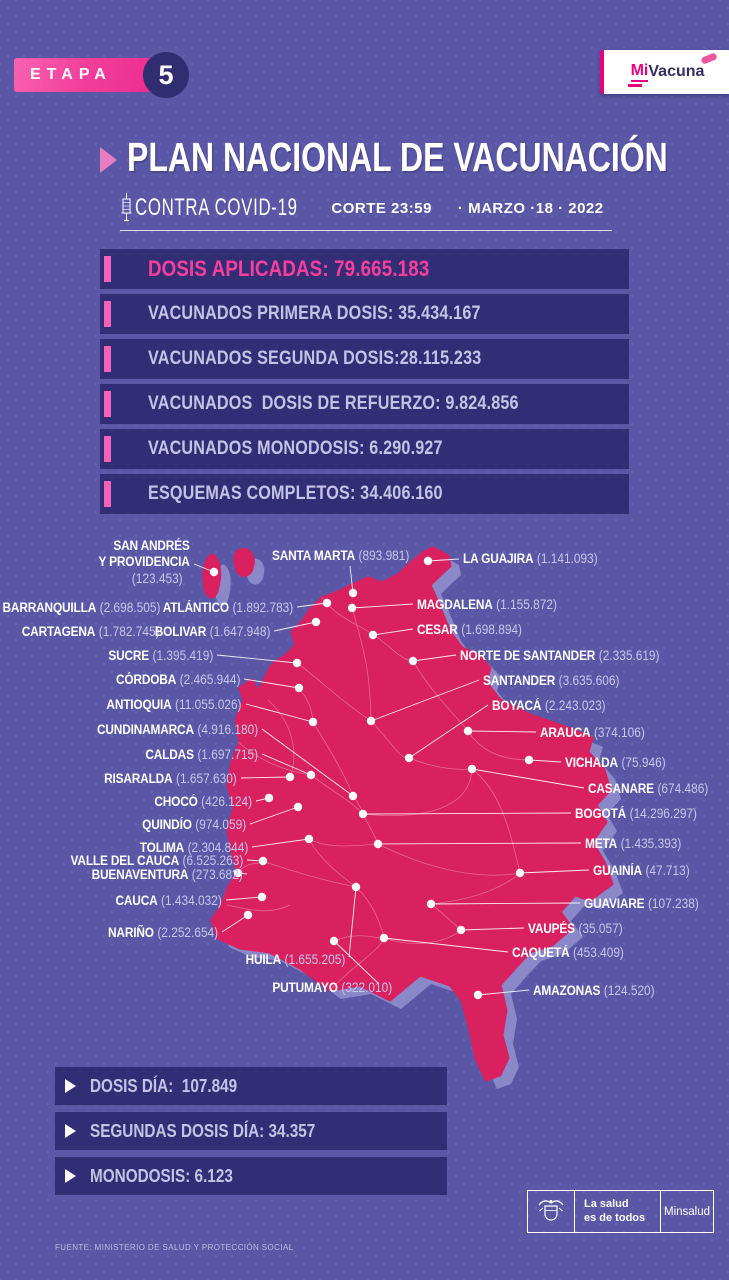 The width and height of the screenshot is (729, 1280). What do you see at coordinates (157, 579) in the screenshot?
I see `department-value: (123.453)` at bounding box center [157, 579].